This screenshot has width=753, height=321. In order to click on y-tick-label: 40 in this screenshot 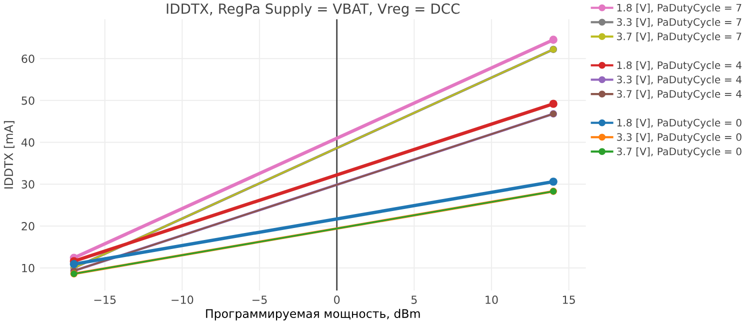, I will do `click(27, 142)`.